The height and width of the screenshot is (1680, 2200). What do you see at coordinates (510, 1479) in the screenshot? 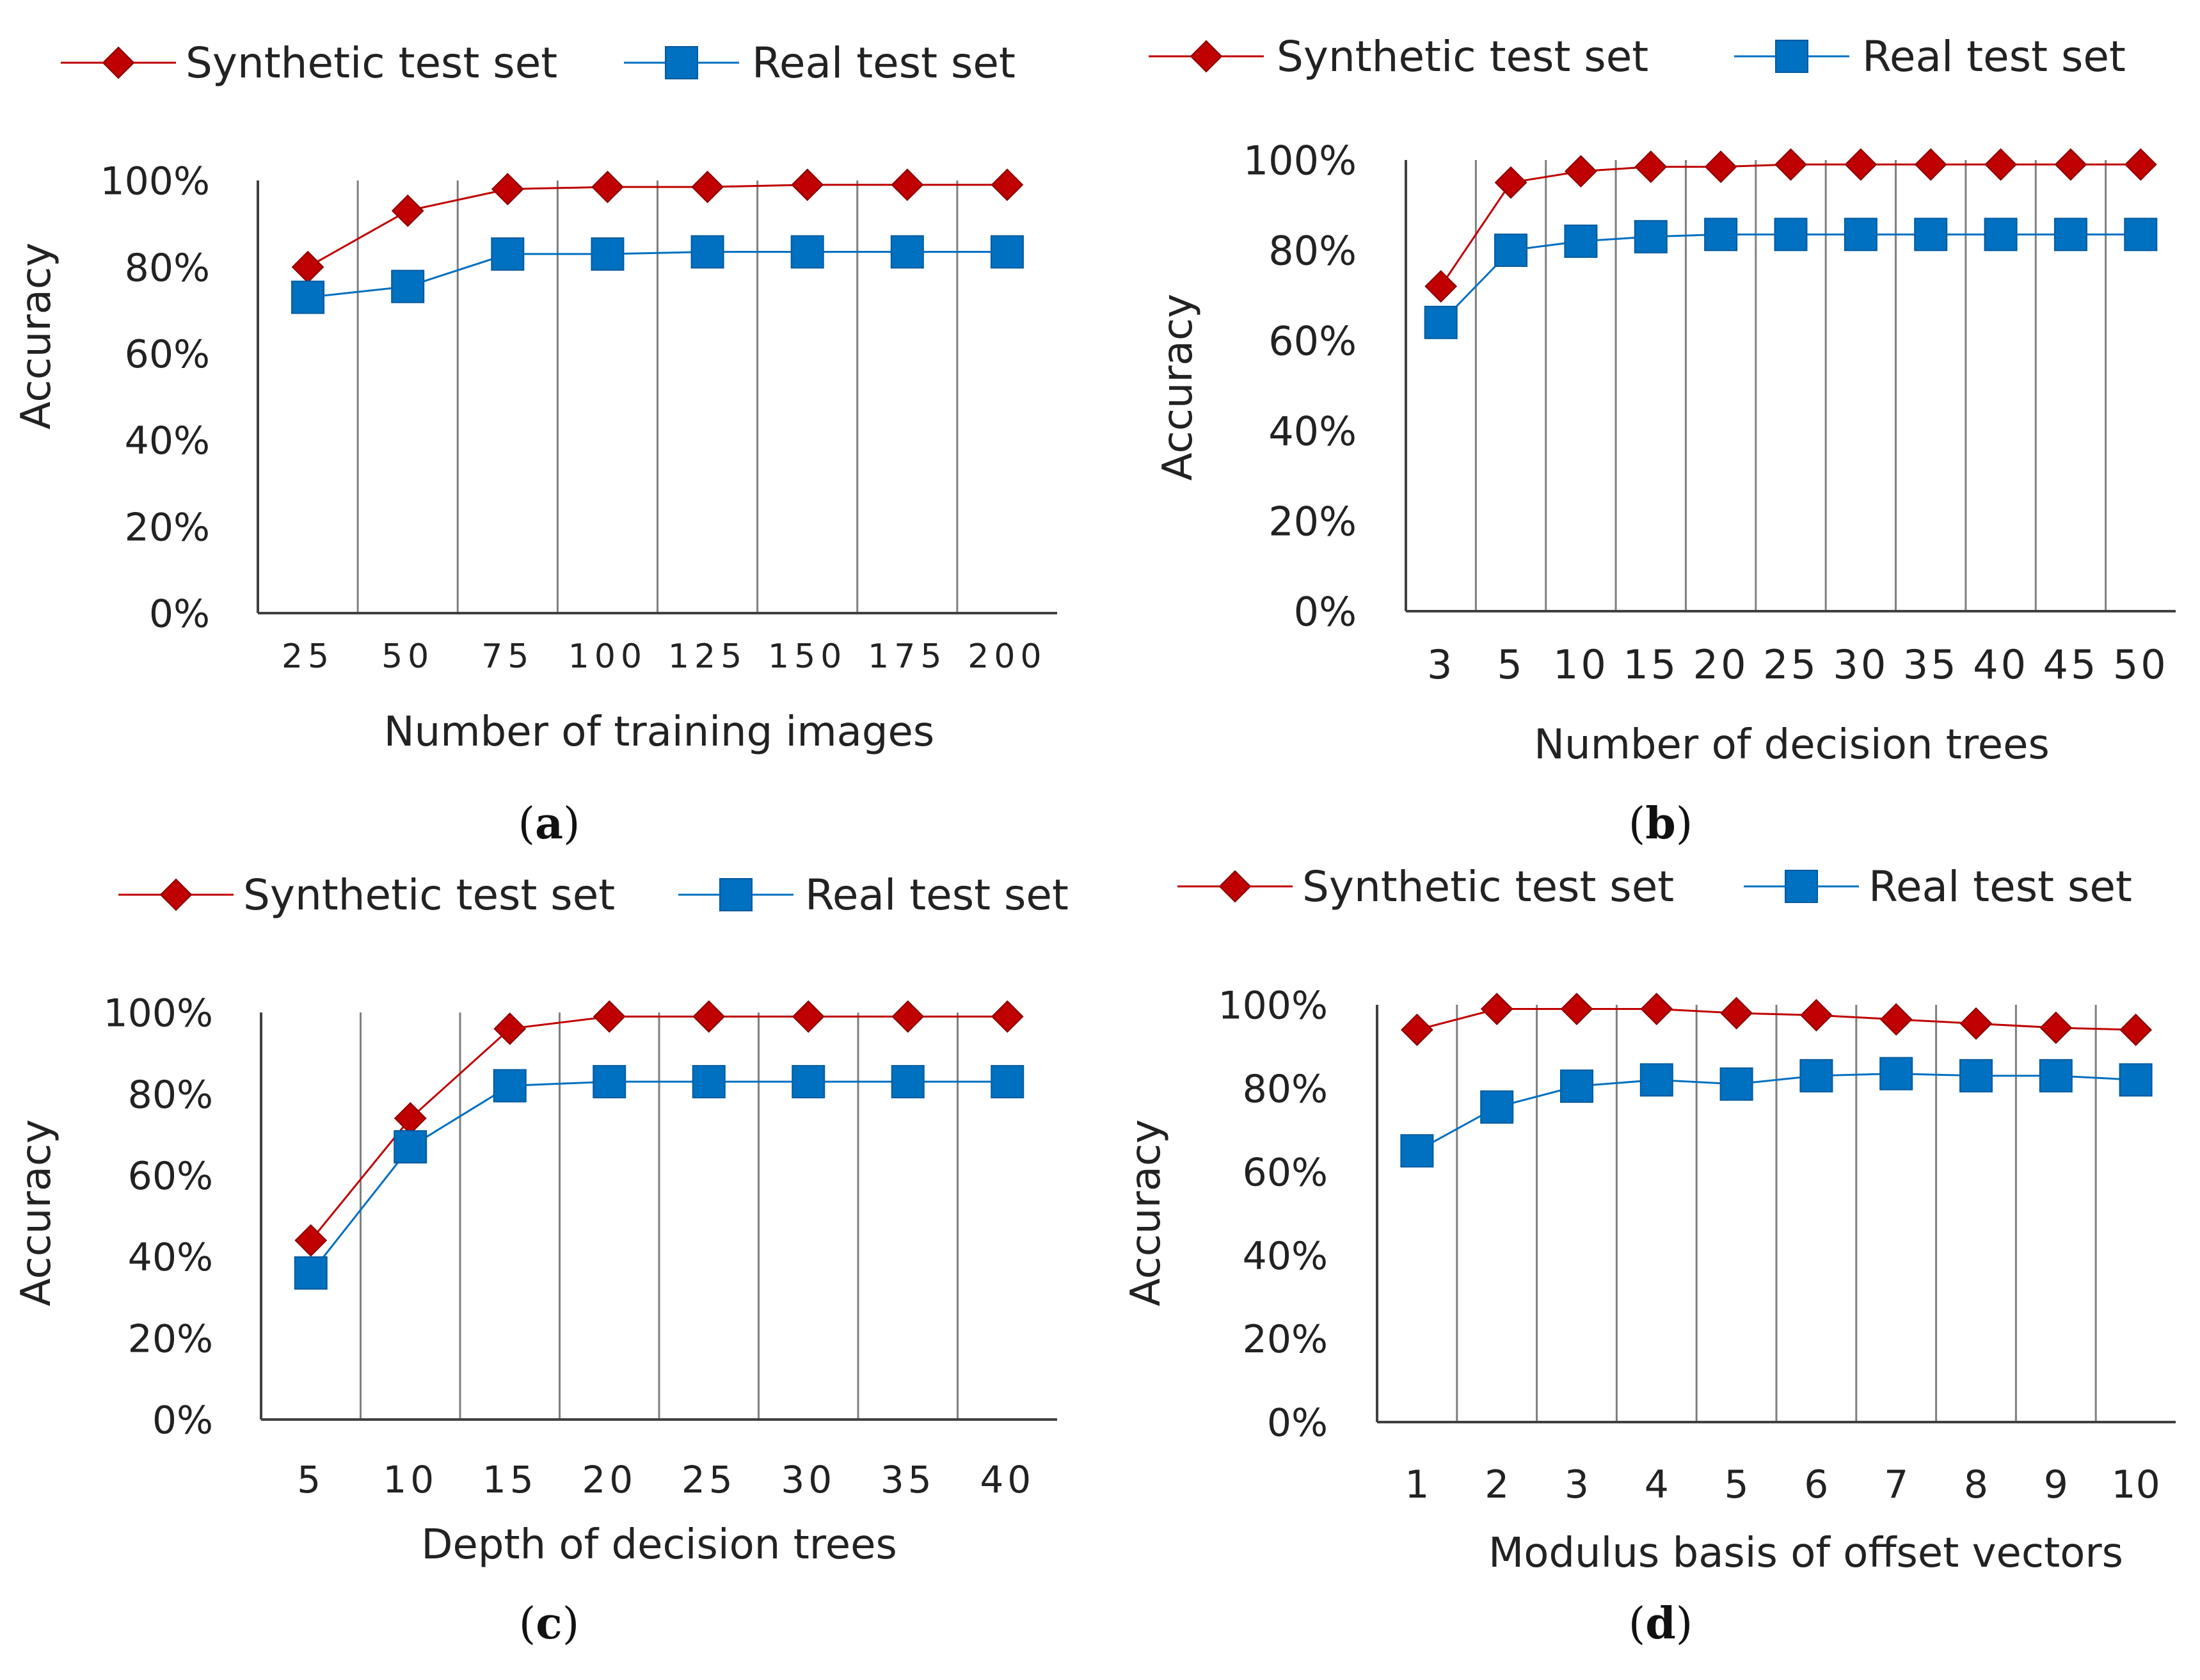
I see `x-tick-label: 15` at bounding box center [510, 1479].